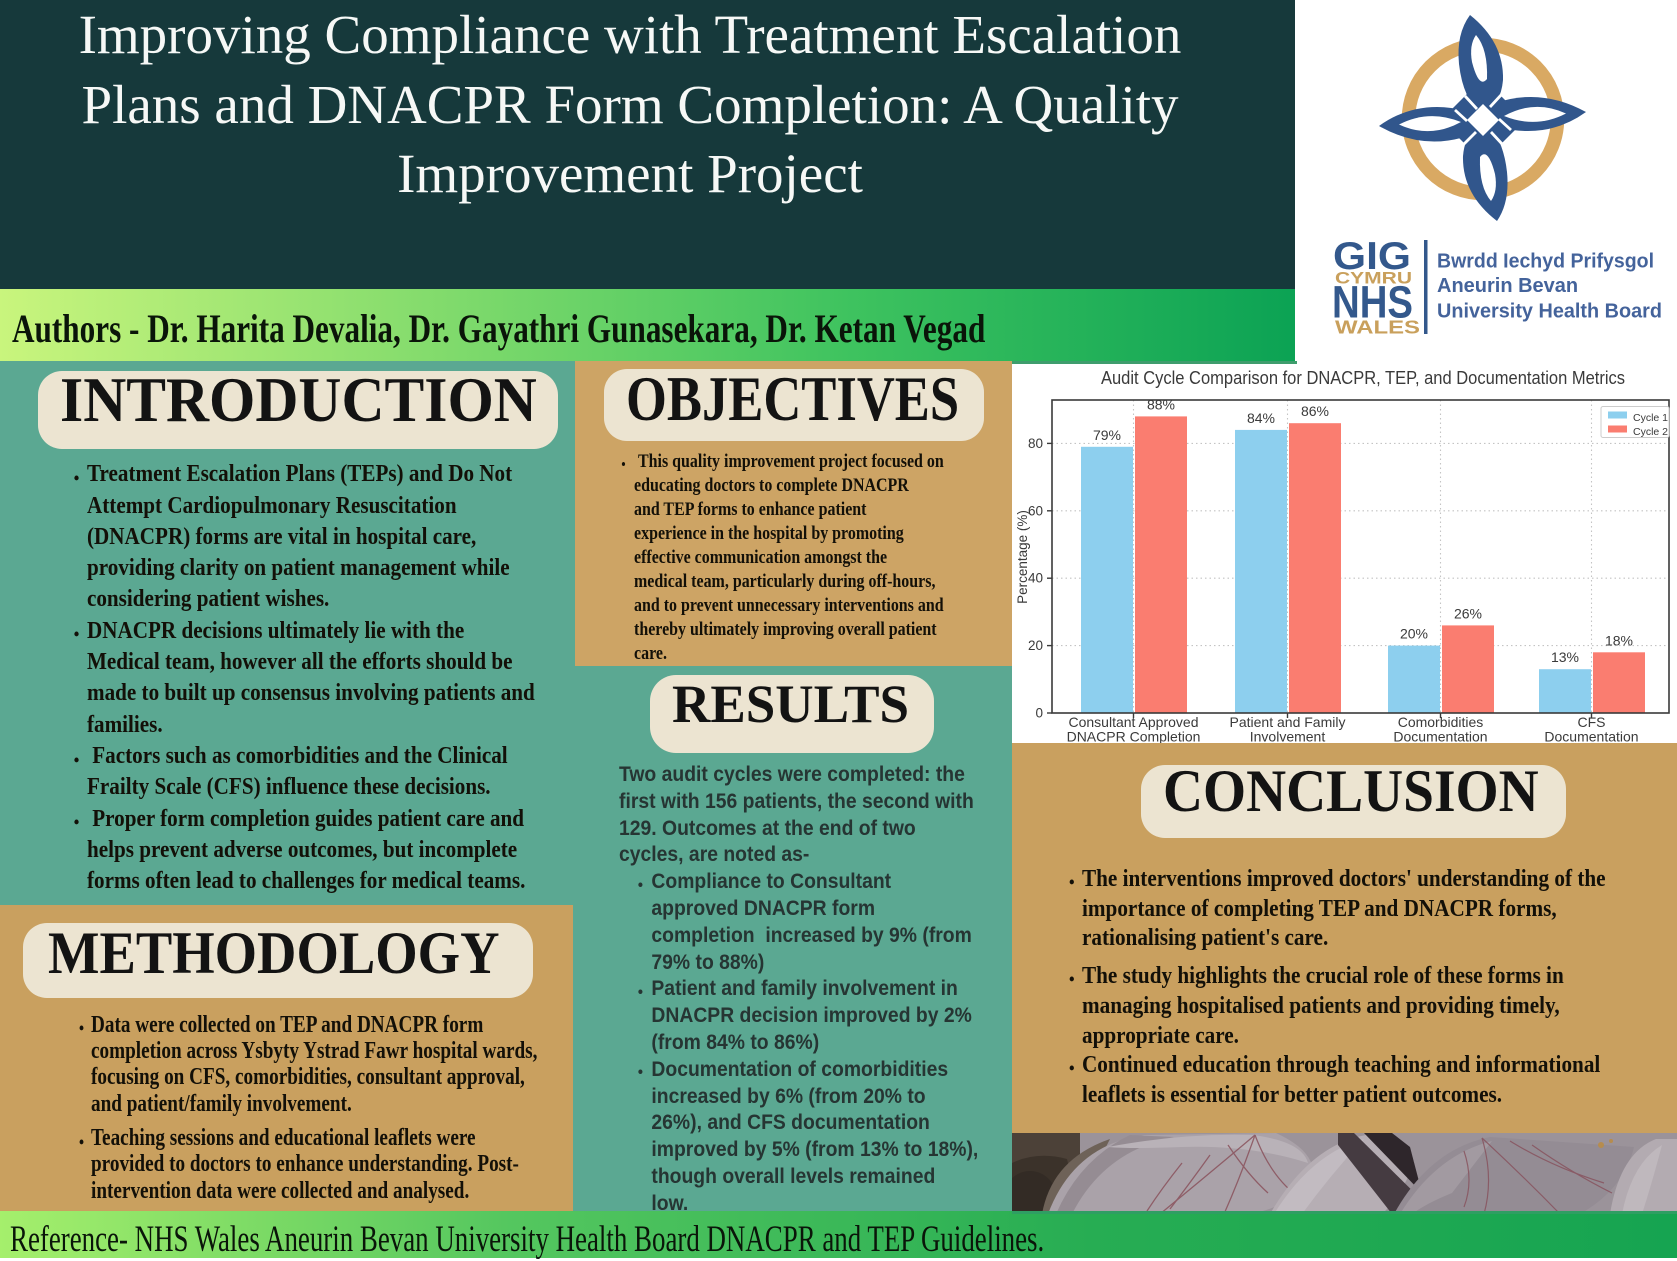 The image size is (1677, 1261). What do you see at coordinates (1039, 713) in the screenshot?
I see `svg-text: 0` at bounding box center [1039, 713].